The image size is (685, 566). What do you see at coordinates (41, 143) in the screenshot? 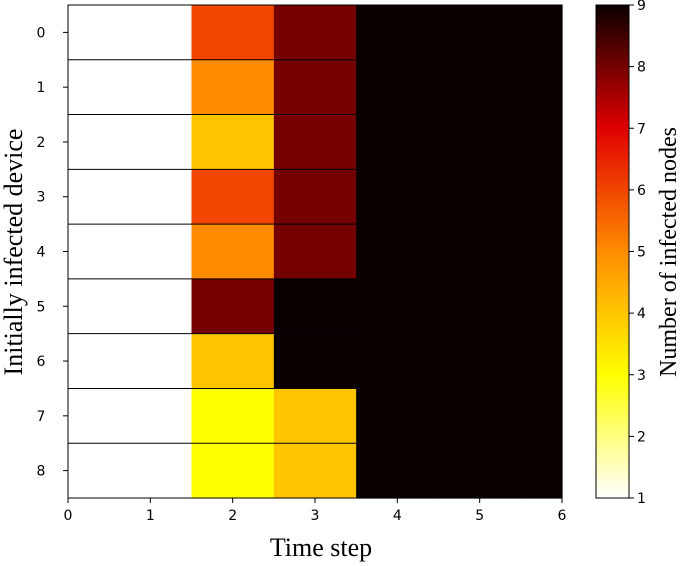
I see `y-tick-label: 2` at bounding box center [41, 143].